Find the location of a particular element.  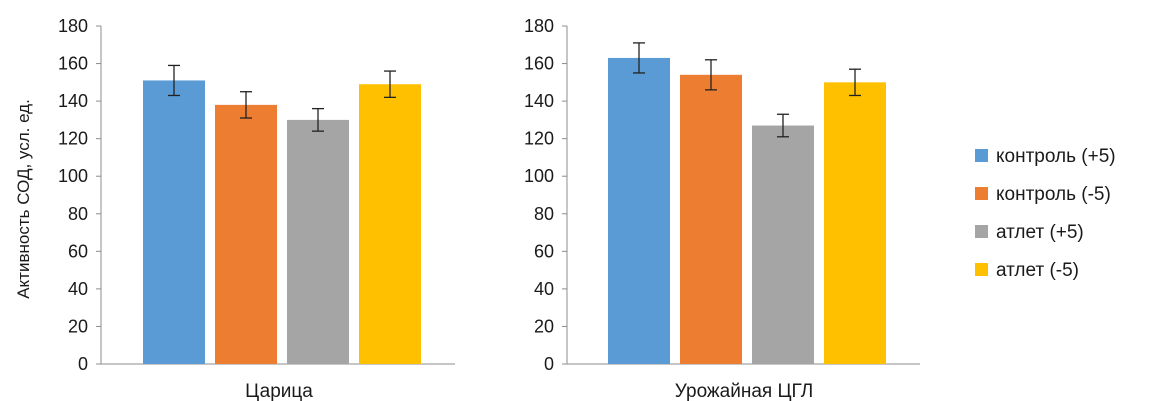

legend-item-3: атлет (+5) is located at coordinates (1029, 232).